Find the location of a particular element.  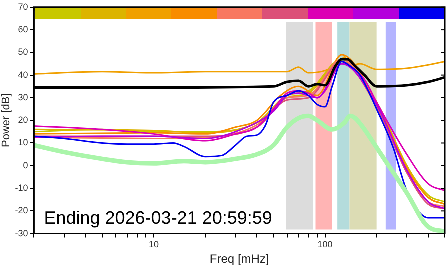

y-tick-label: 70 is located at coordinates (23, 7).